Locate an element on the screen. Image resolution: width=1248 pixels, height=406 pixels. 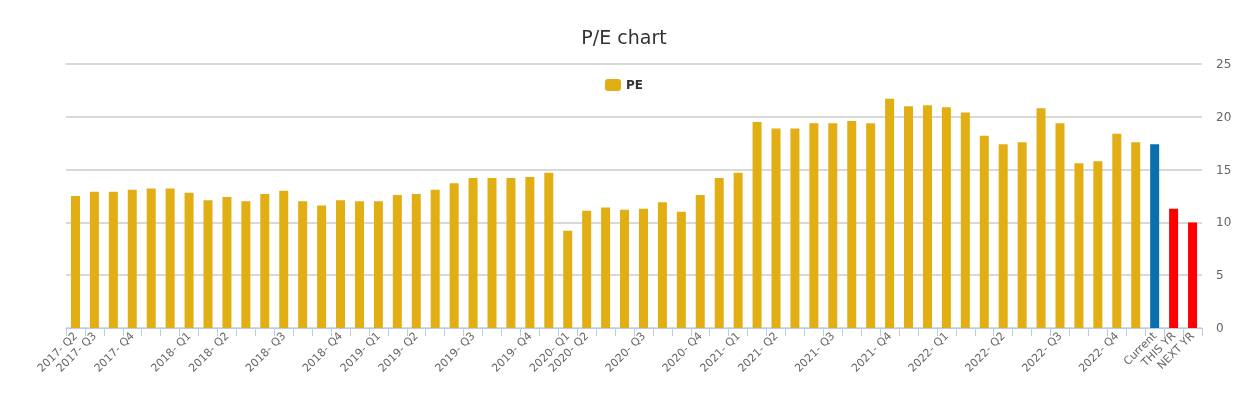
y-tick-label: 0 is located at coordinates (1220, 328).